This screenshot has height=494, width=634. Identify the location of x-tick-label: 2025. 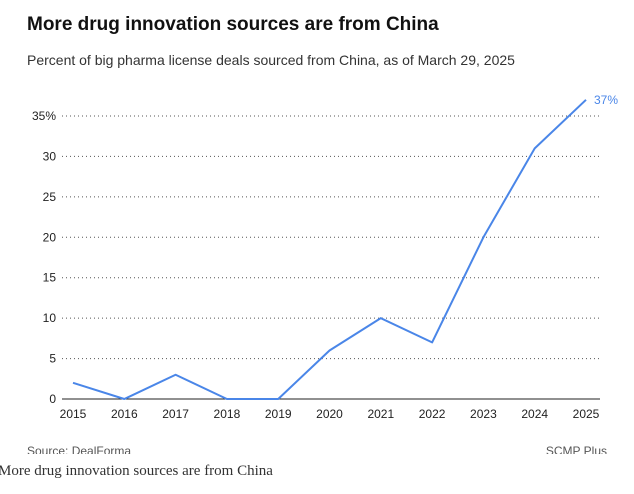
(586, 414).